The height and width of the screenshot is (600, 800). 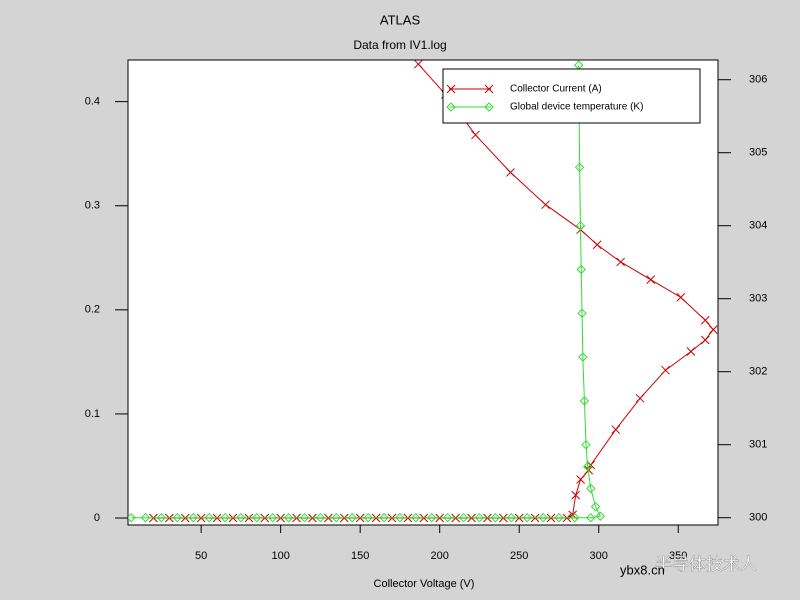 I want to click on watermark: 半导体技术人, so click(x=706, y=565).